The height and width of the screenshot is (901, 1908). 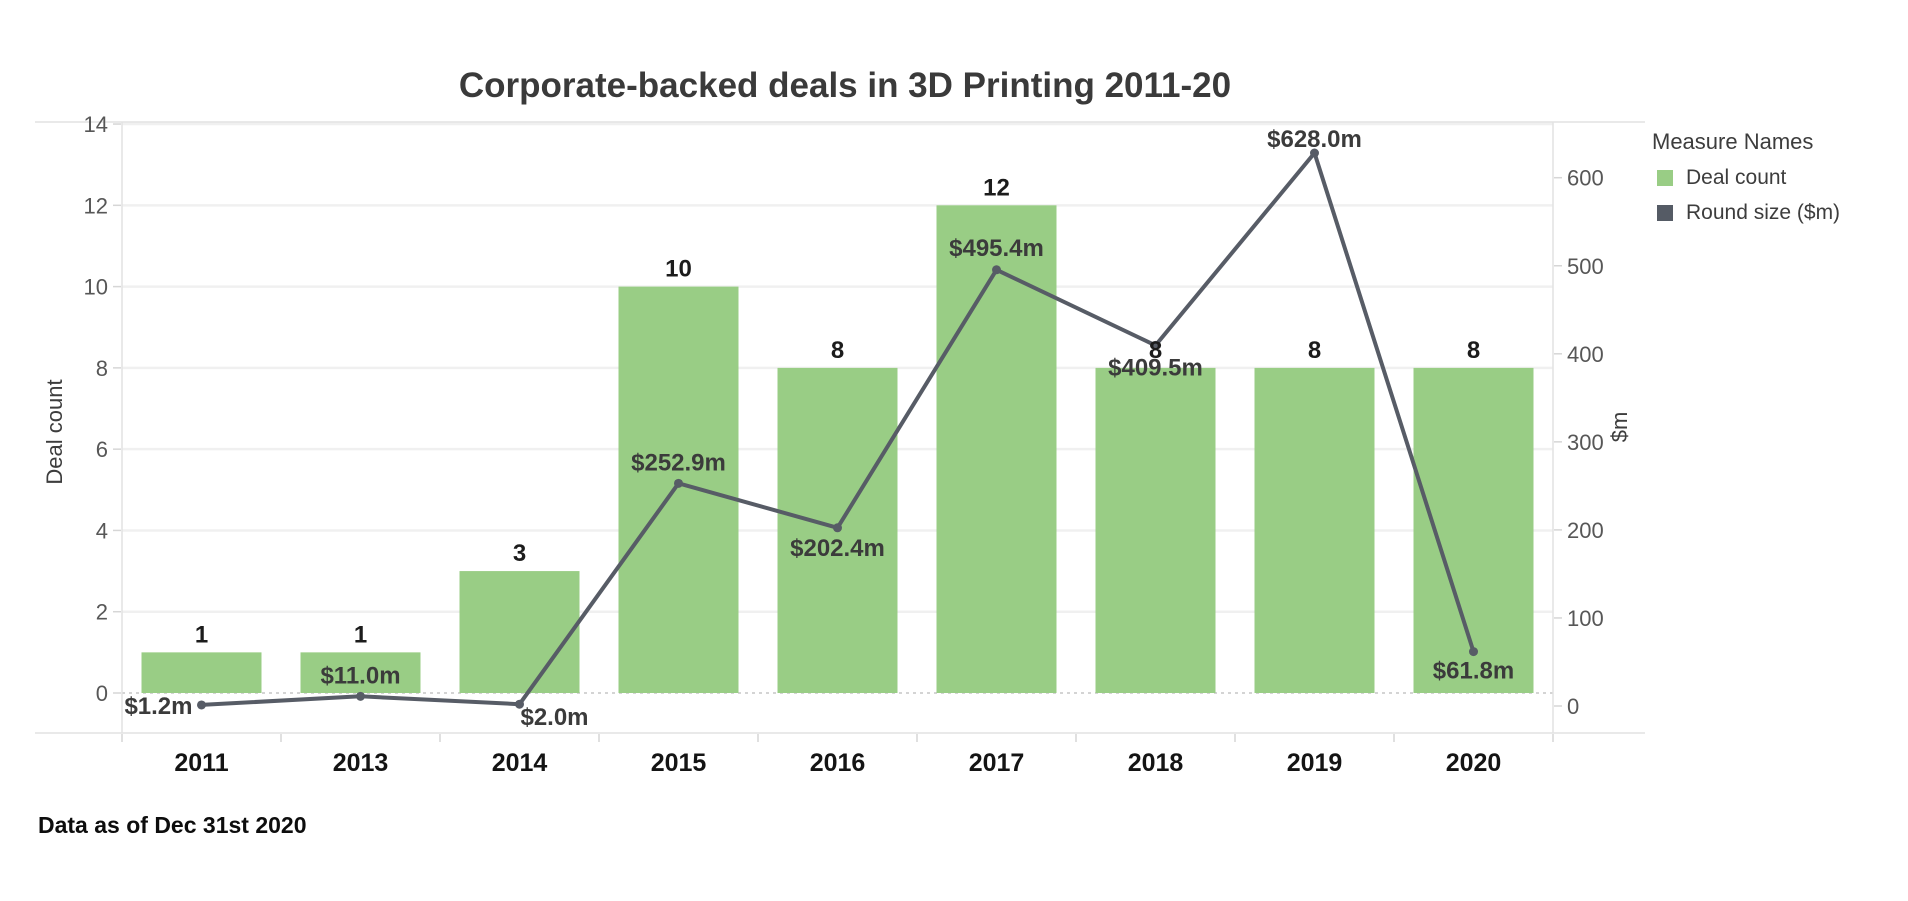 What do you see at coordinates (1314, 139) in the screenshot?
I see `line-value-label: $628.0m` at bounding box center [1314, 139].